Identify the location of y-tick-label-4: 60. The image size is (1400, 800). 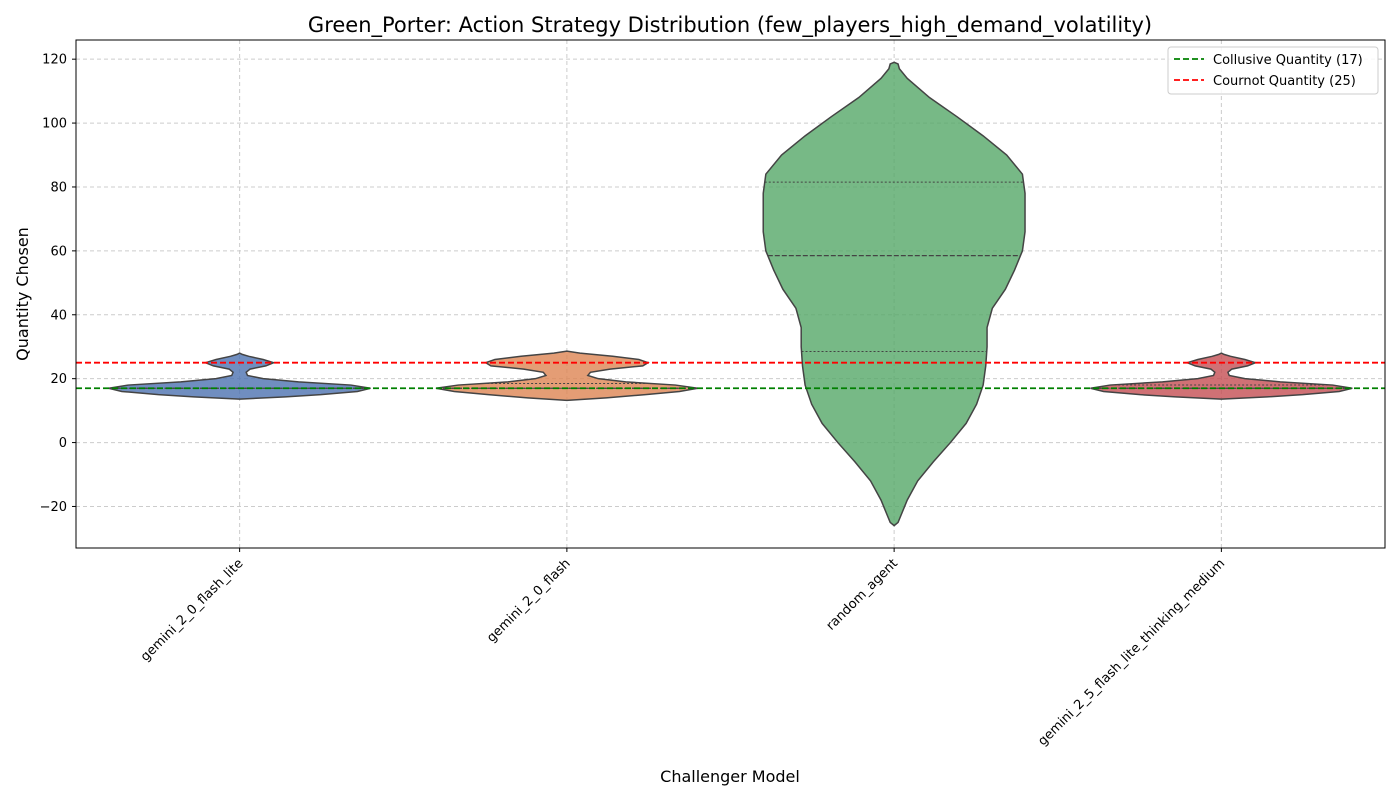
(58, 251).